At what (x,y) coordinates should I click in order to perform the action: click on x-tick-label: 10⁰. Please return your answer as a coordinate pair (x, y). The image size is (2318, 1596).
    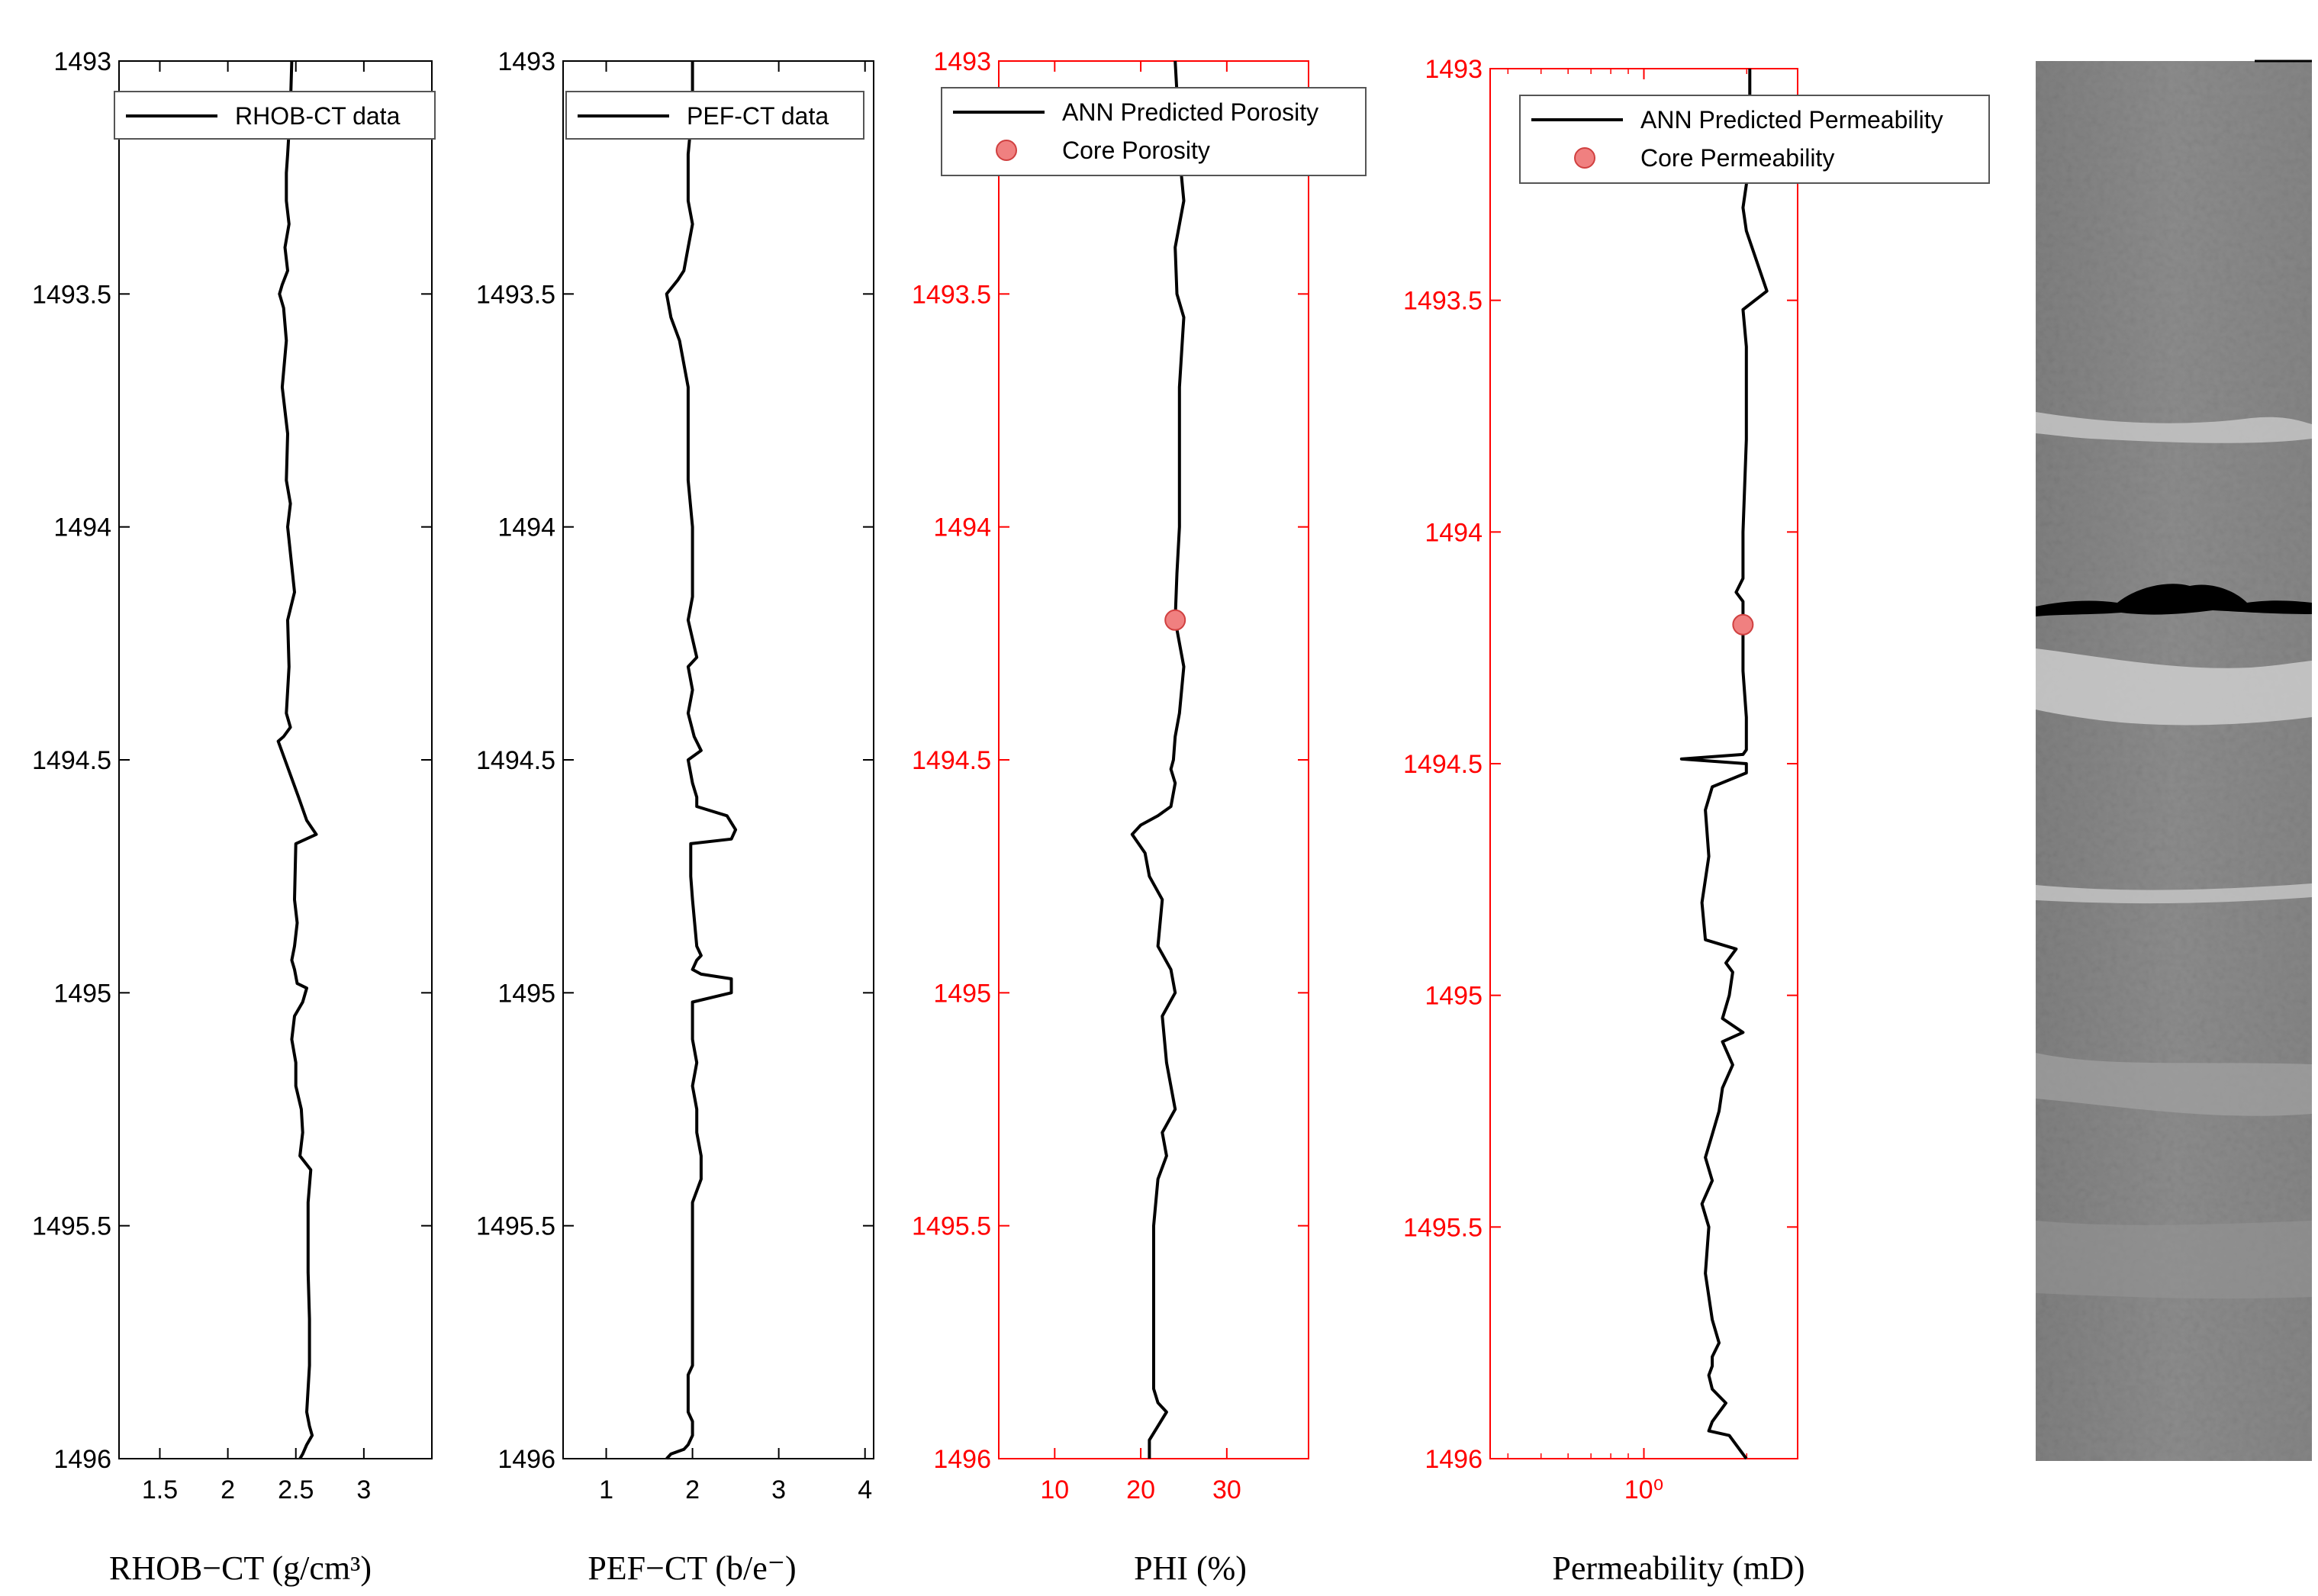
    Looking at the image, I should click on (1644, 1489).